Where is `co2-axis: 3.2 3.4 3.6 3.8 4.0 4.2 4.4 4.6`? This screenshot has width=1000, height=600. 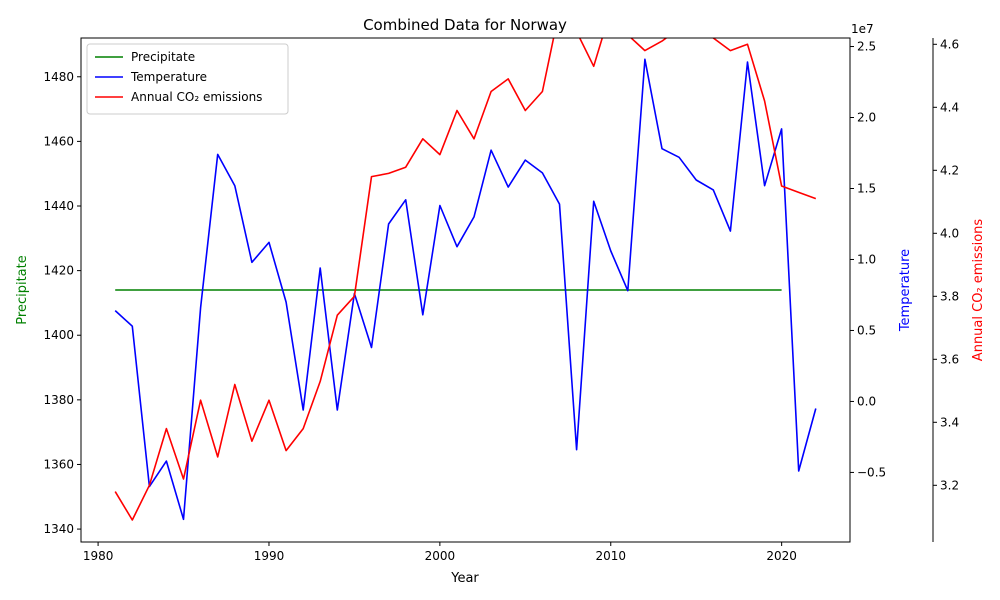
co2-axis: 3.2 3.4 3.6 3.8 4.0 4.2 4.4 4.6 is located at coordinates (945, 289).